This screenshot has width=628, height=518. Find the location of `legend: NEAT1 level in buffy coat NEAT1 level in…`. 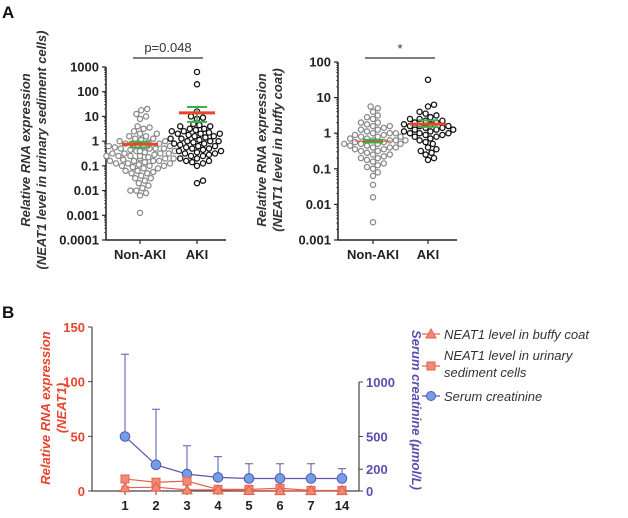

legend: NEAT1 level in buffy coat NEAT1 level in… is located at coordinates (506, 365).